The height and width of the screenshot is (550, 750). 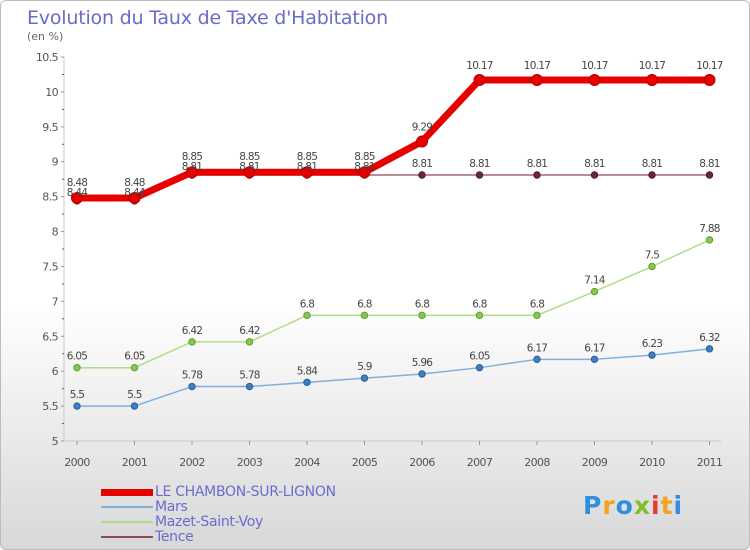 What do you see at coordinates (537, 348) in the screenshot?
I see `data-label: 6.17` at bounding box center [537, 348].